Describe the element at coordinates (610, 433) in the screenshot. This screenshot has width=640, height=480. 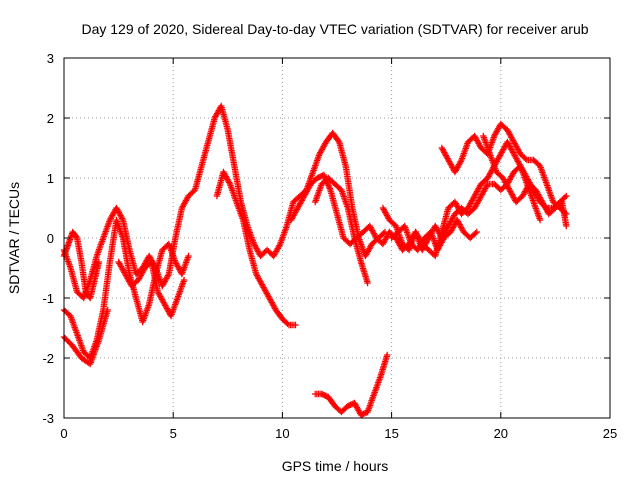
I see `x-tick-label: 25` at that location.